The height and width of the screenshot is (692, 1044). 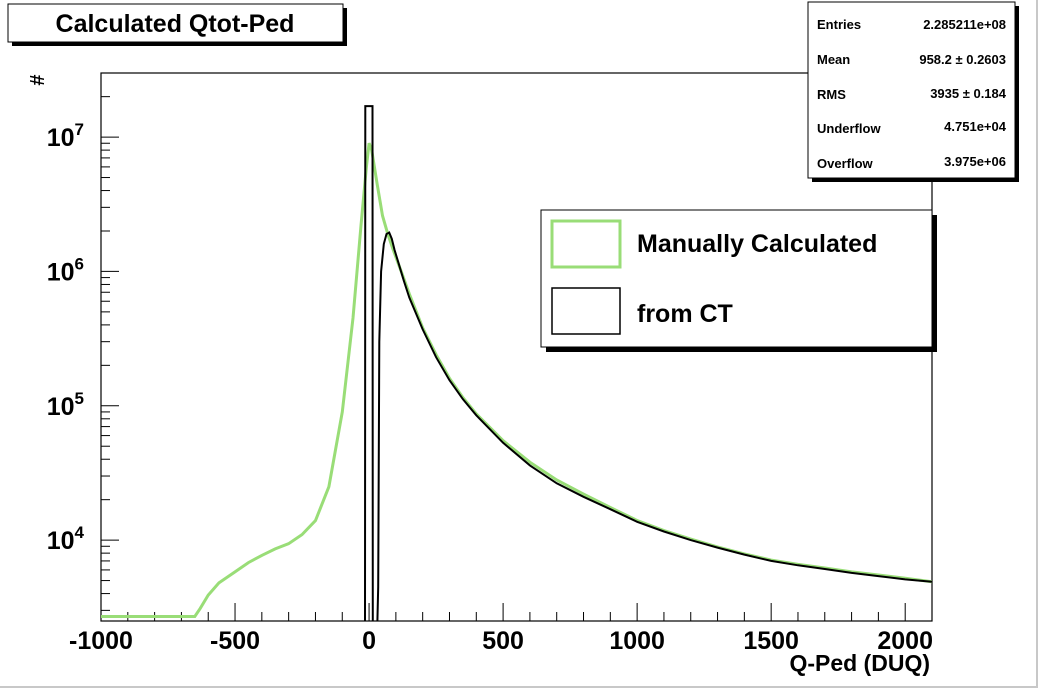 What do you see at coordinates (586, 244) in the screenshot?
I see `legend-swatch-manually-calculated` at bounding box center [586, 244].